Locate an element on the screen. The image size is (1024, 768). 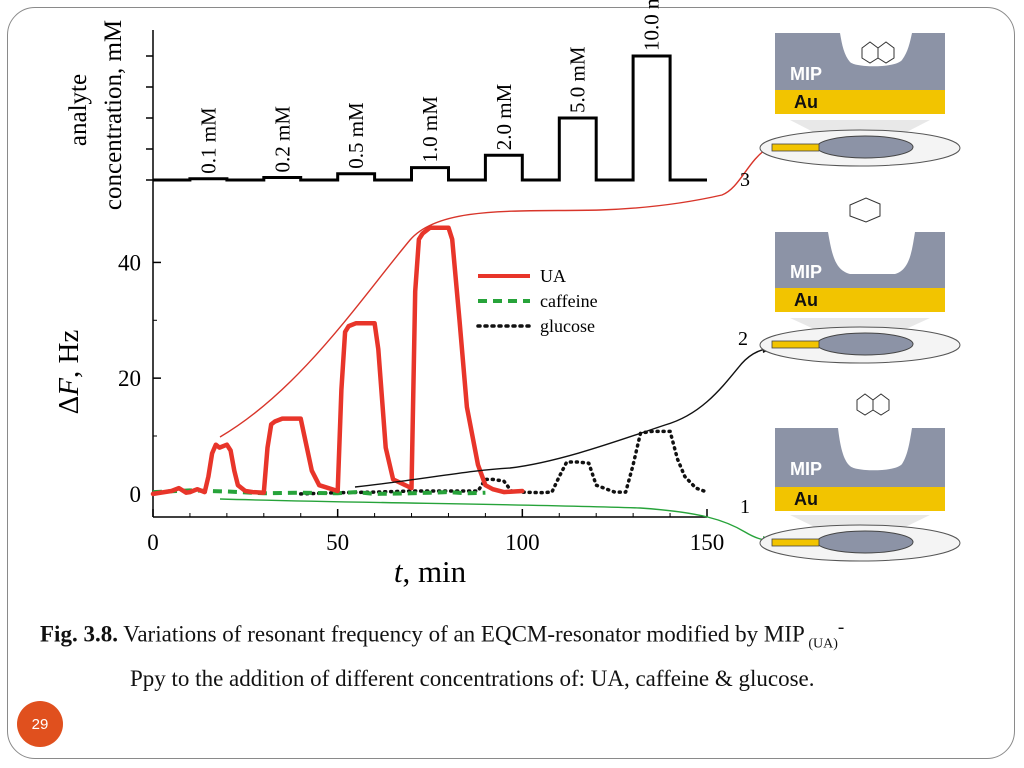
caption-subscript: (UA) is located at coordinates (821, 644).